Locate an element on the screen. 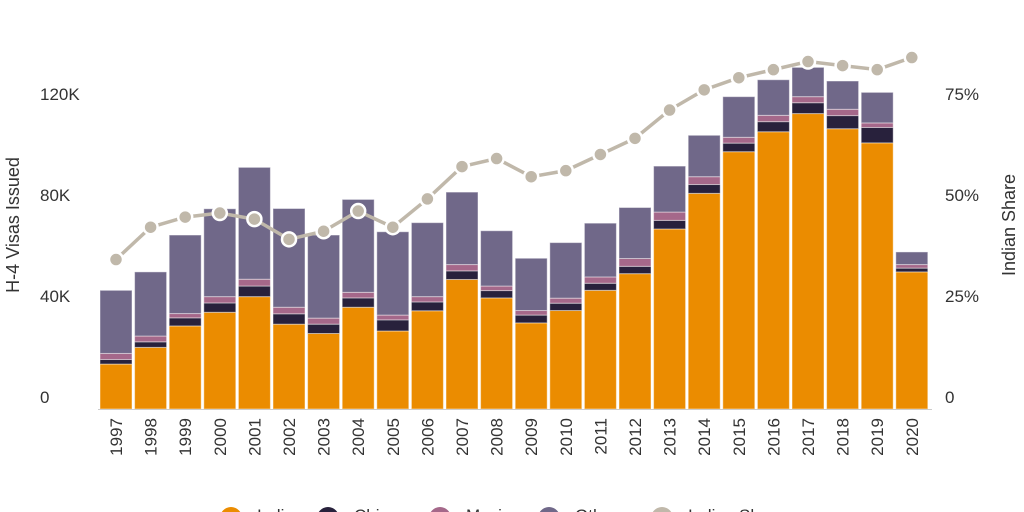 Image resolution: width=1024 pixels, height=512 pixels. share-point-2012 is located at coordinates (635, 138).